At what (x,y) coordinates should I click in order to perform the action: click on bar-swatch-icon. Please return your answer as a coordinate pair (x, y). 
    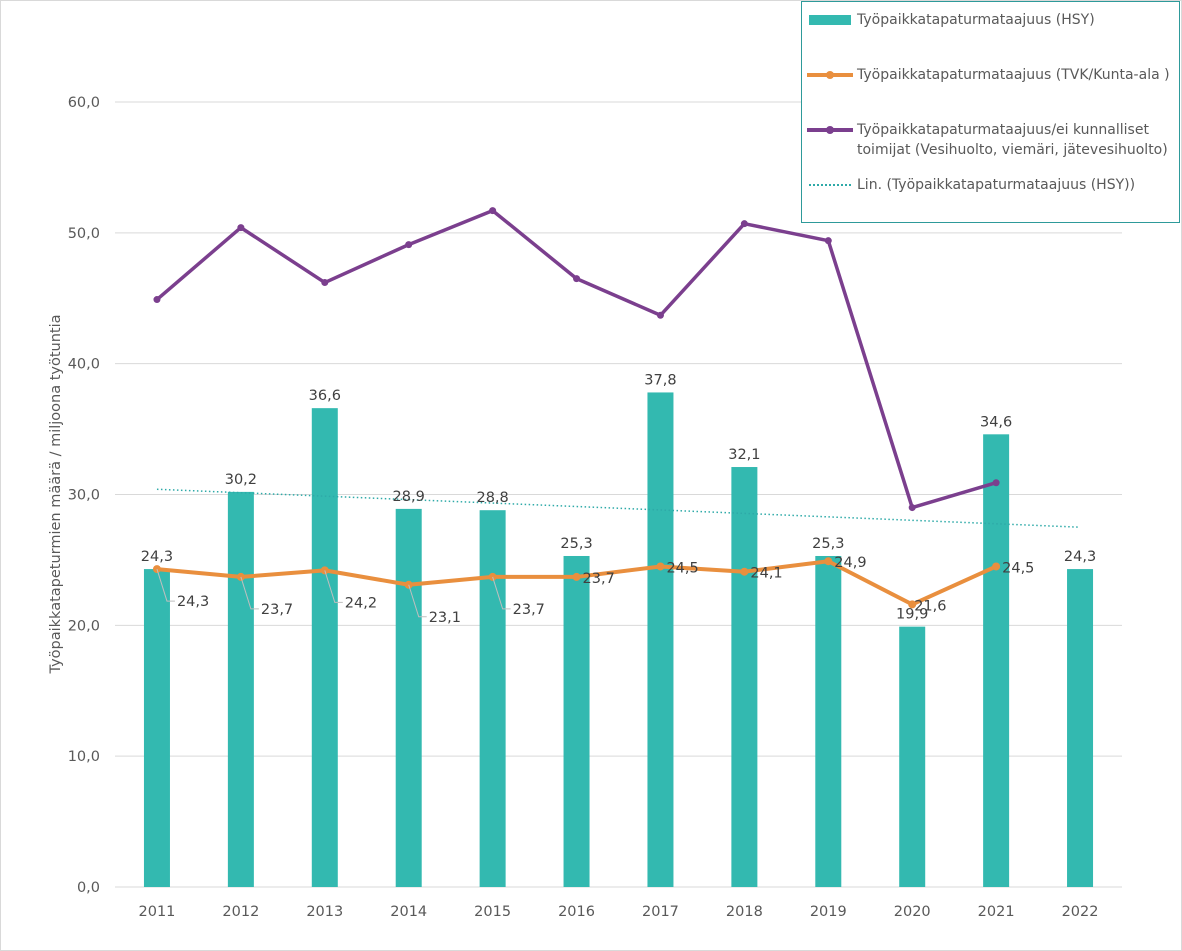
    Looking at the image, I should click on (830, 20).